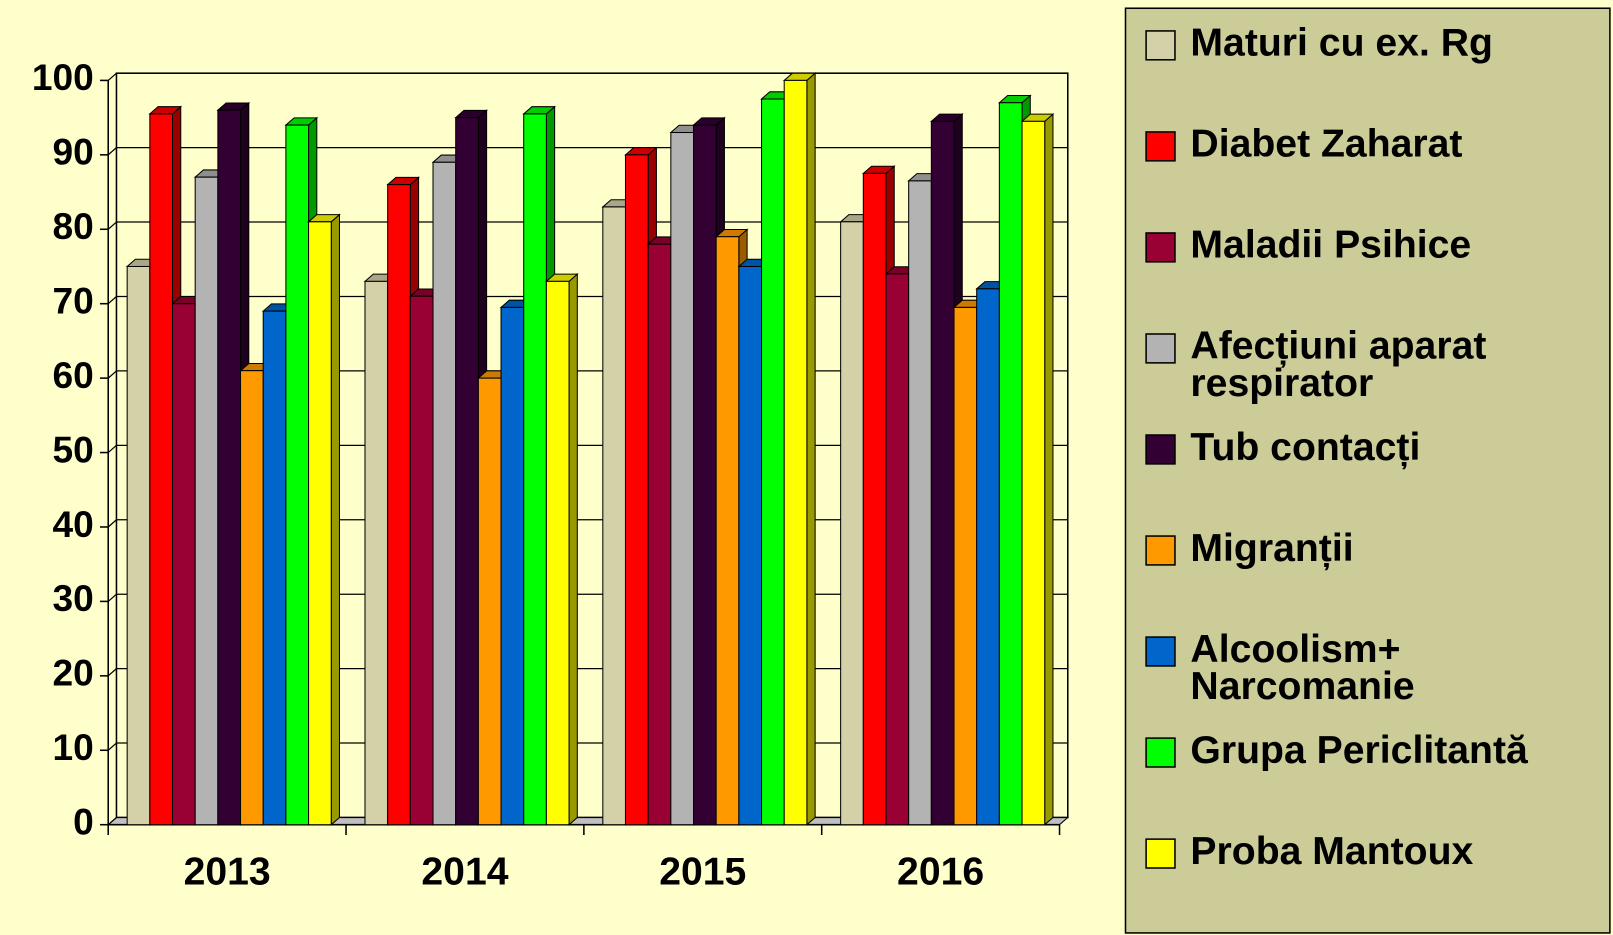 This screenshot has height=935, width=1613. I want to click on legend-item: Grupa Periclitantă, so click(1359, 752).